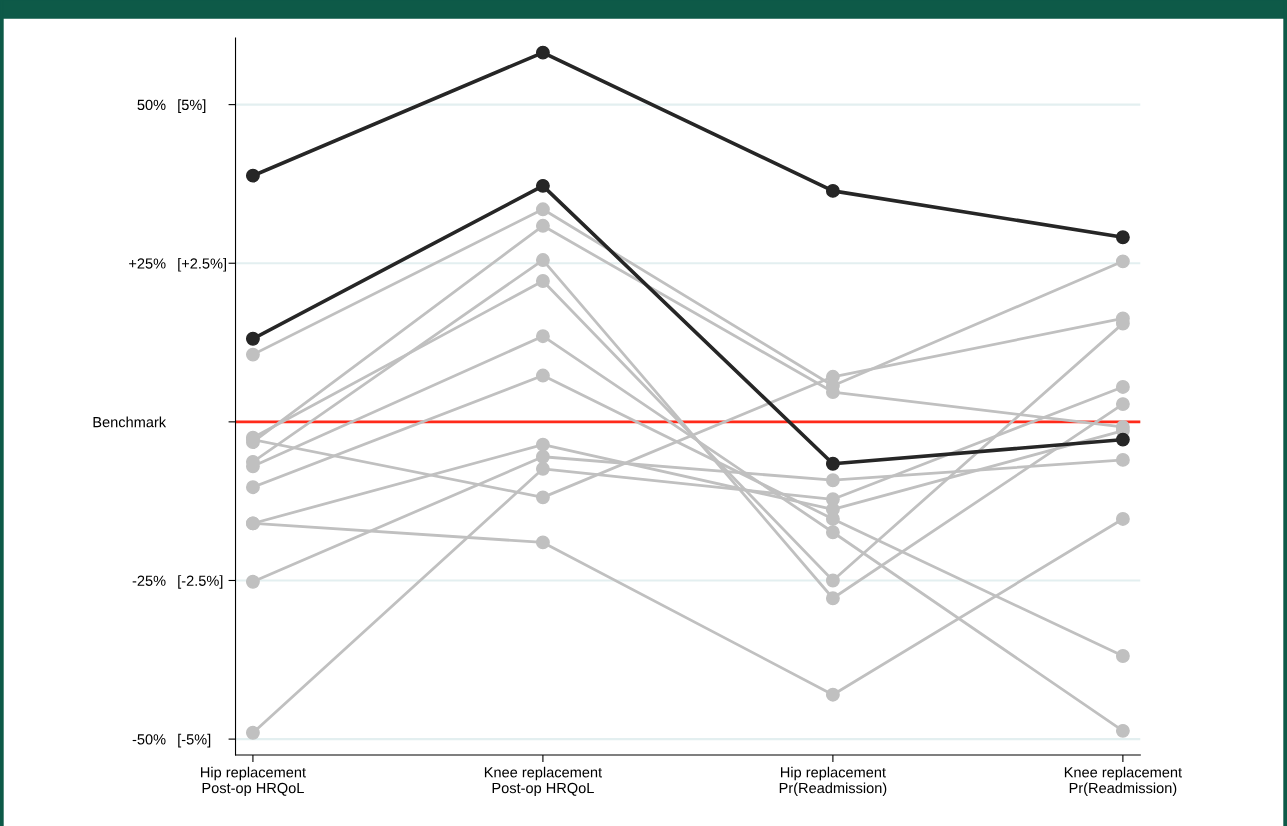  I want to click on y-tick-label: -50%, so click(149, 739).